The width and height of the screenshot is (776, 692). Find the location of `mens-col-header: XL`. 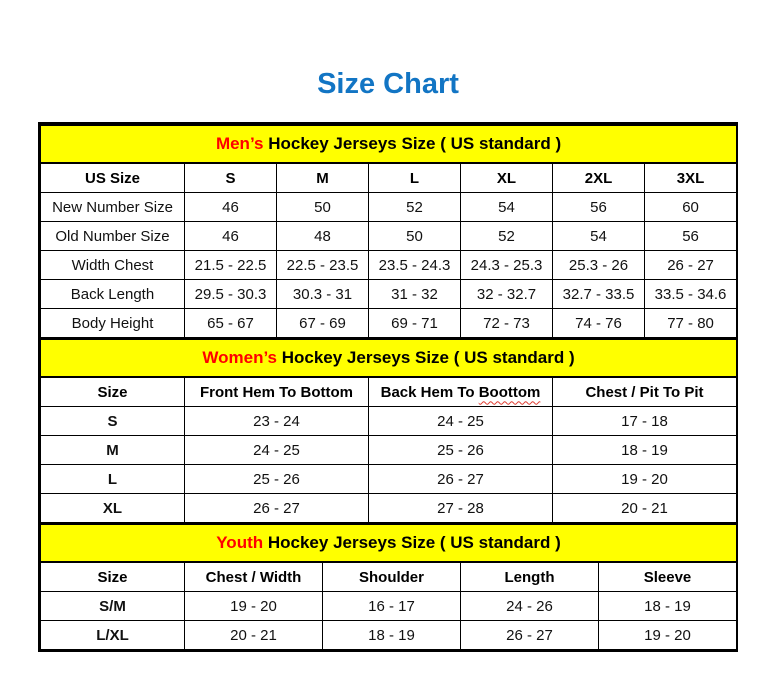

mens-col-header: XL is located at coordinates (506, 177).